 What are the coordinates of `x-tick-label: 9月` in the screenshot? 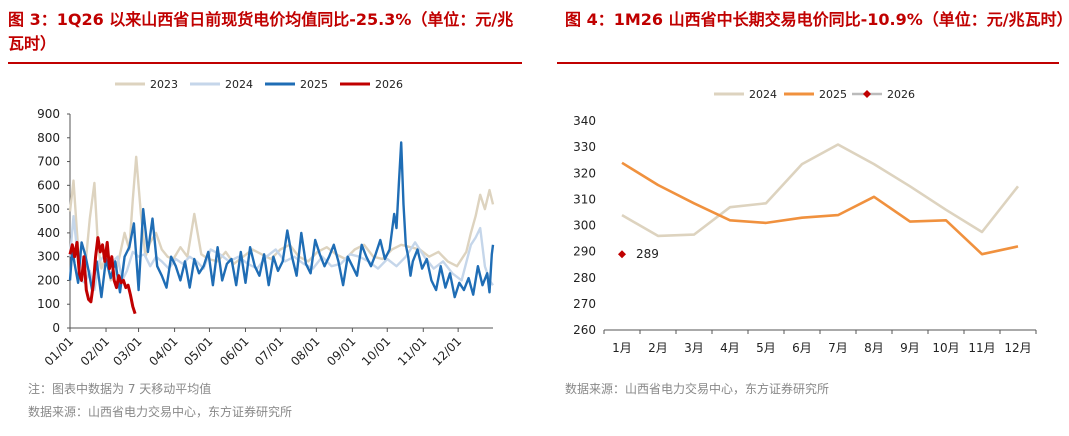 It's located at (910, 348).